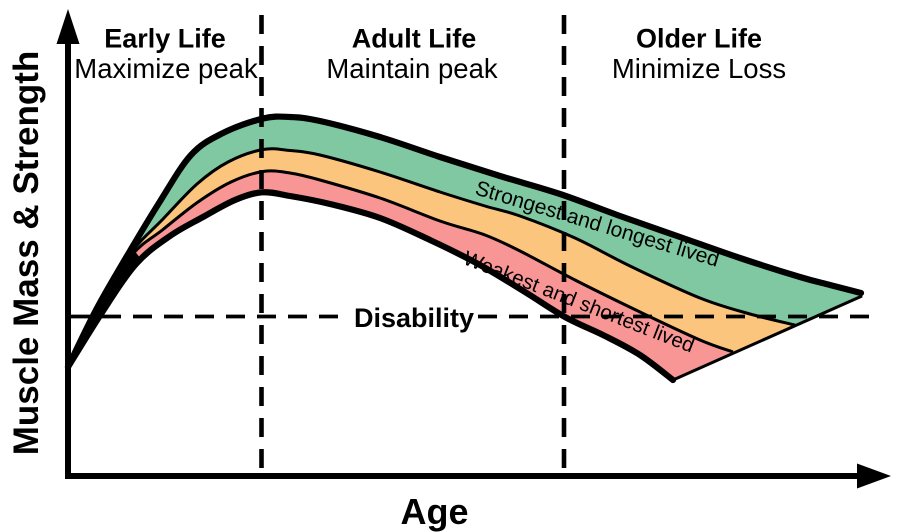 The height and width of the screenshot is (532, 900). Describe the element at coordinates (699, 68) in the screenshot. I see `svg-text: Minimize Loss` at that location.